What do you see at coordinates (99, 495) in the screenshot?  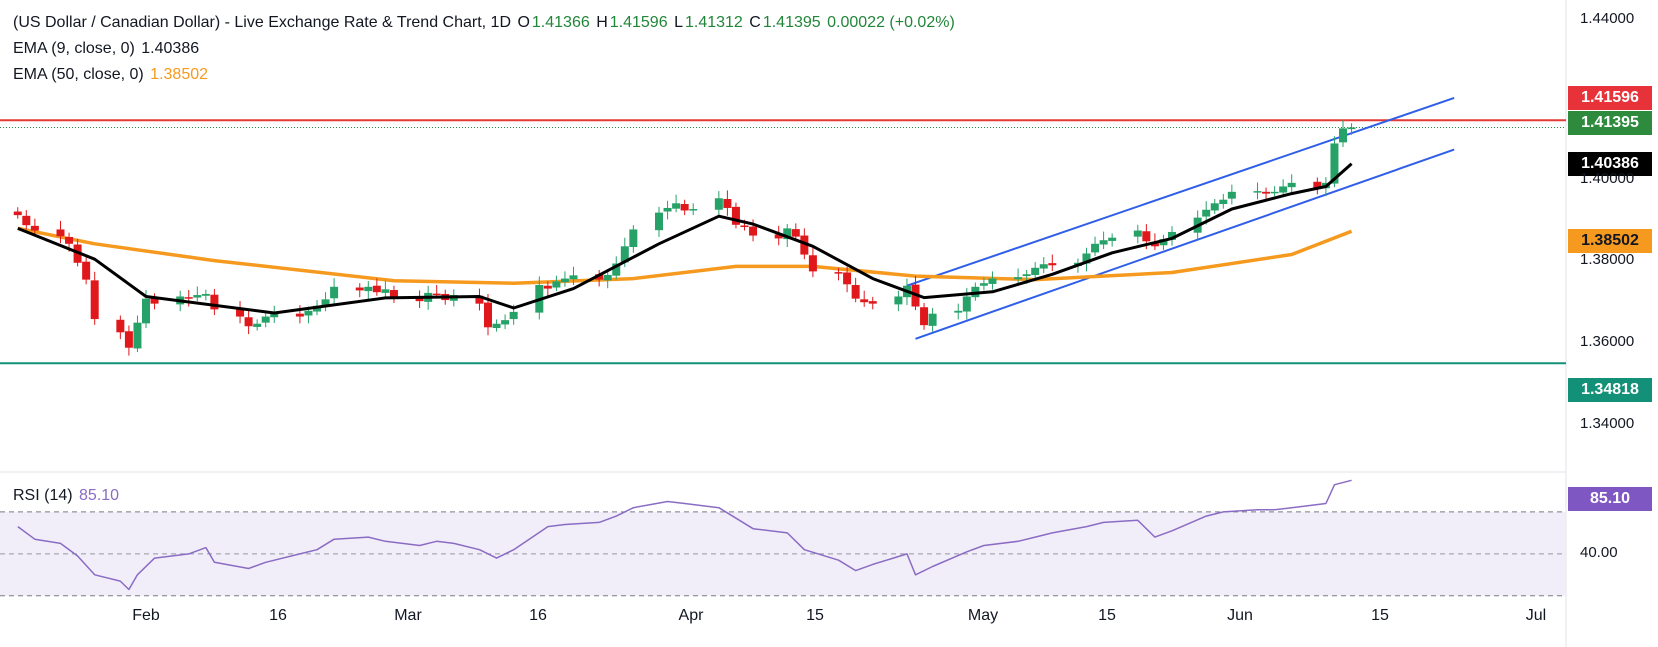 I see `rsi-value: 85.10` at bounding box center [99, 495].